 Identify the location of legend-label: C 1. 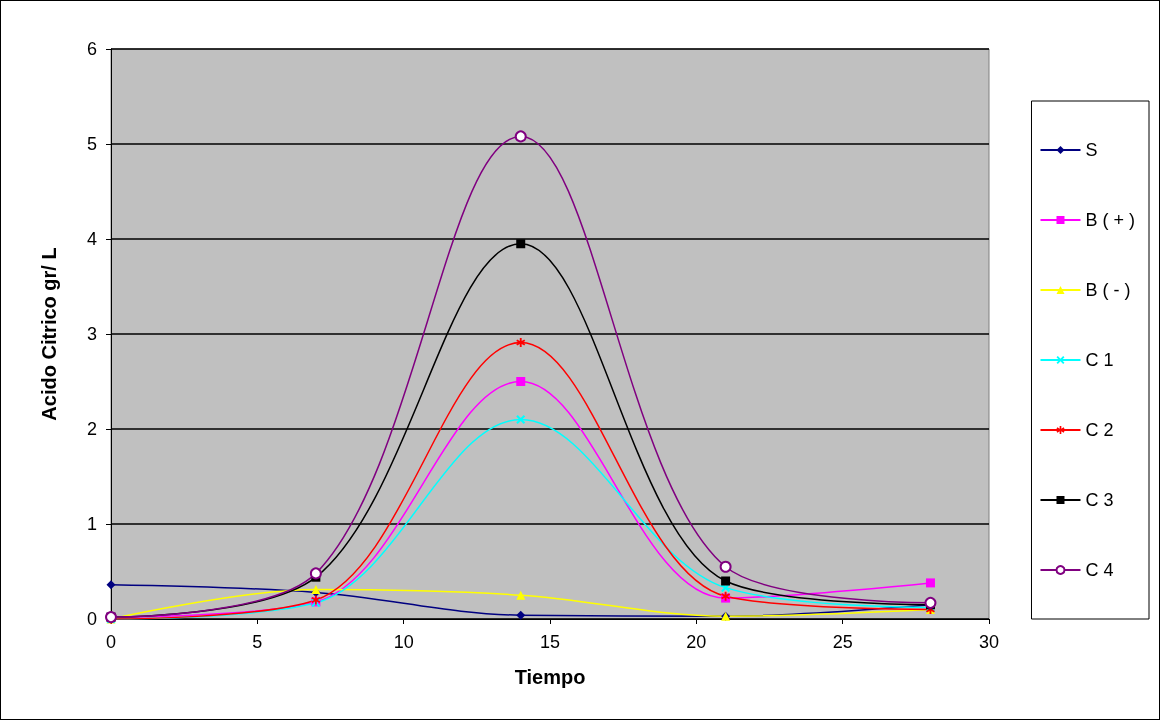
(1099, 360).